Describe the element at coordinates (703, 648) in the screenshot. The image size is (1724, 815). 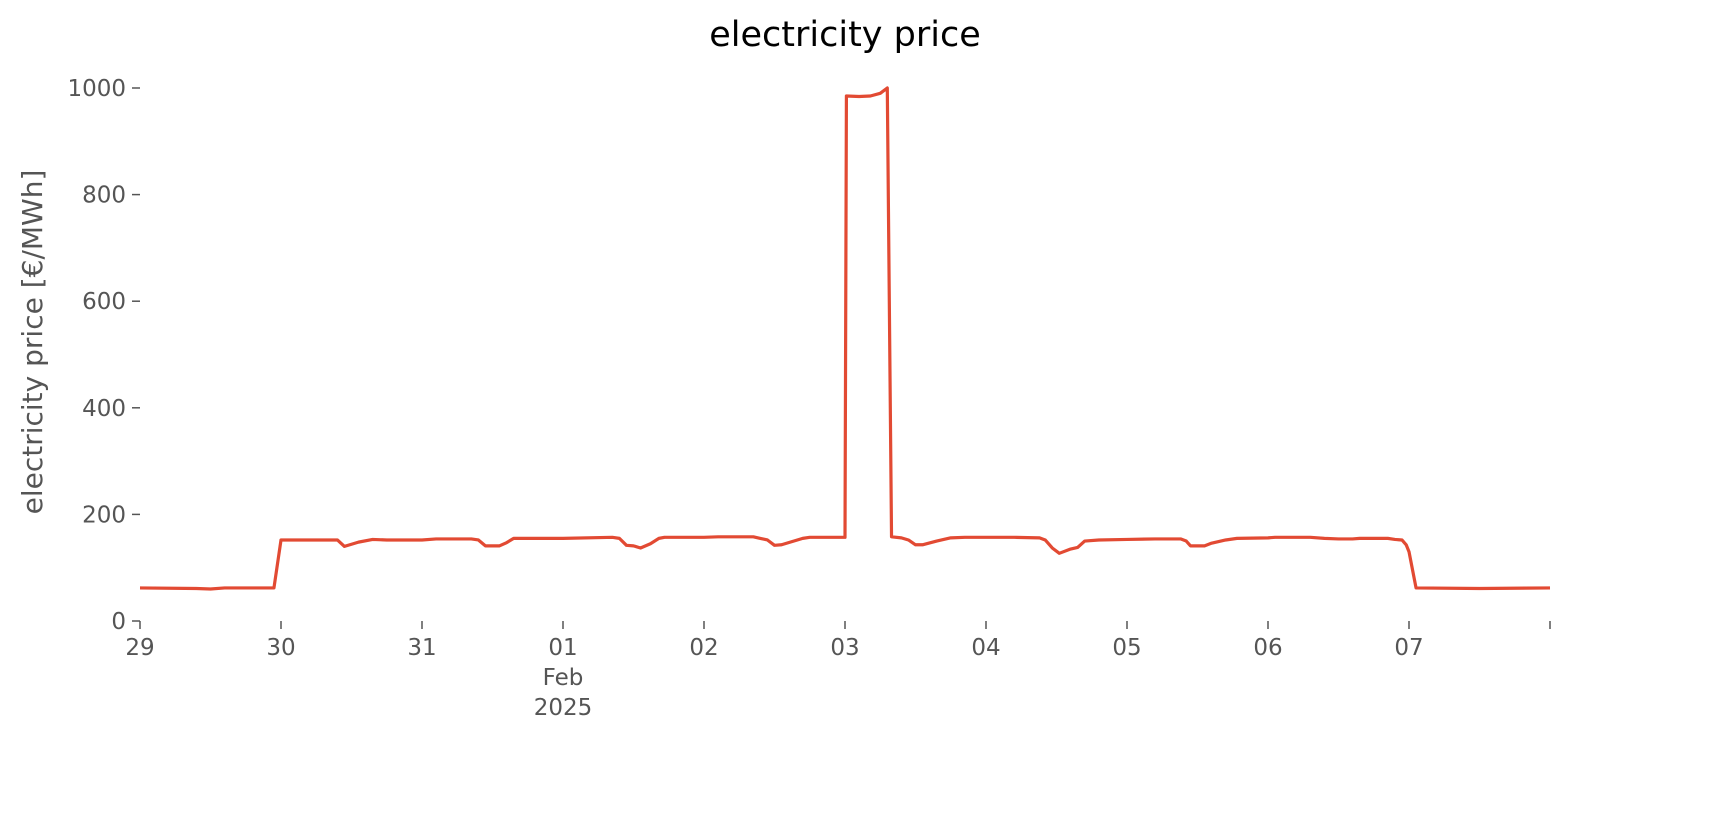
I see `x-tick-label: 02` at that location.